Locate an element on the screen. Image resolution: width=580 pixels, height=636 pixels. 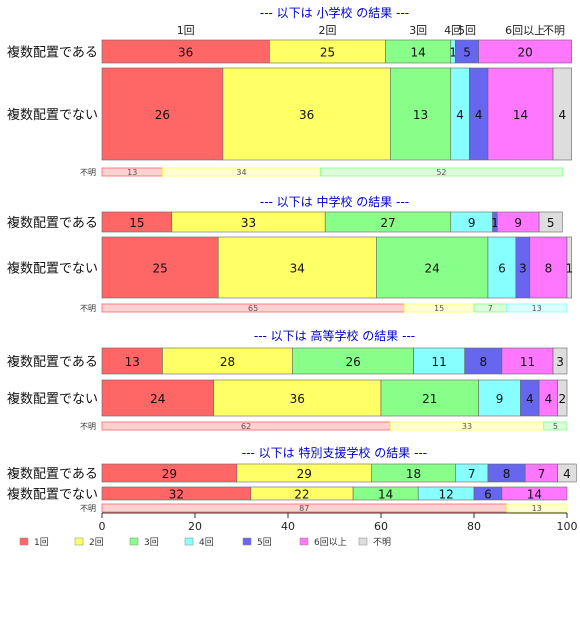
unknown-value-label: 15 is located at coordinates (439, 308).